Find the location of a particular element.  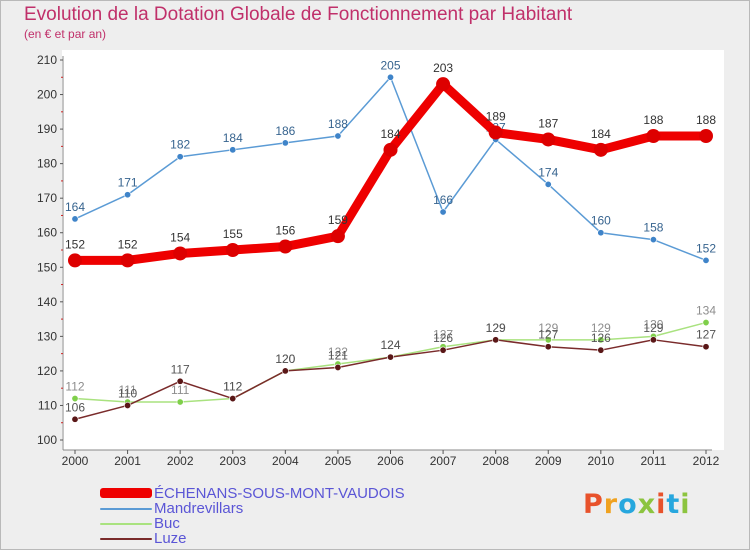

y-tick-label: 200 is located at coordinates (47, 95).